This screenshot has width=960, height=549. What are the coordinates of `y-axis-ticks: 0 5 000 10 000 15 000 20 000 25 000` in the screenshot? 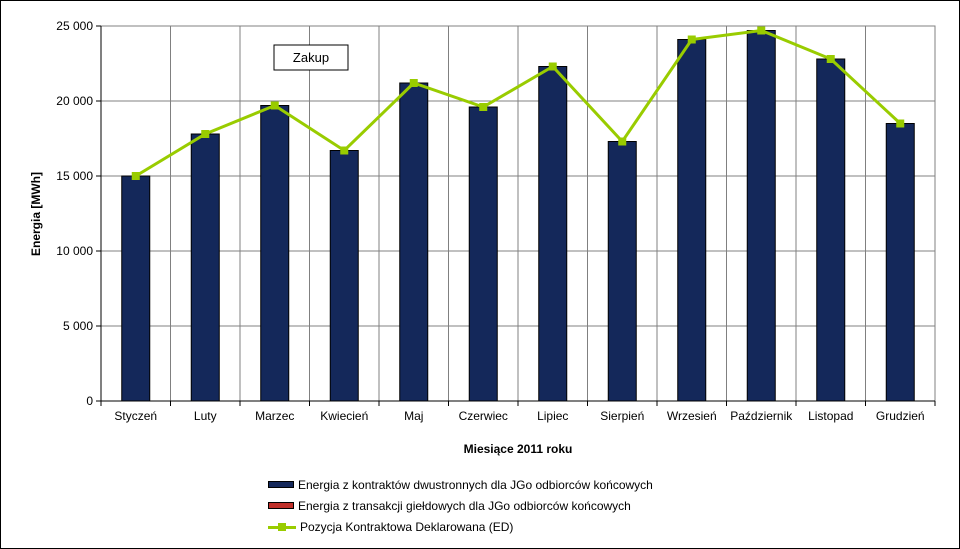 It's located at (78, 213).